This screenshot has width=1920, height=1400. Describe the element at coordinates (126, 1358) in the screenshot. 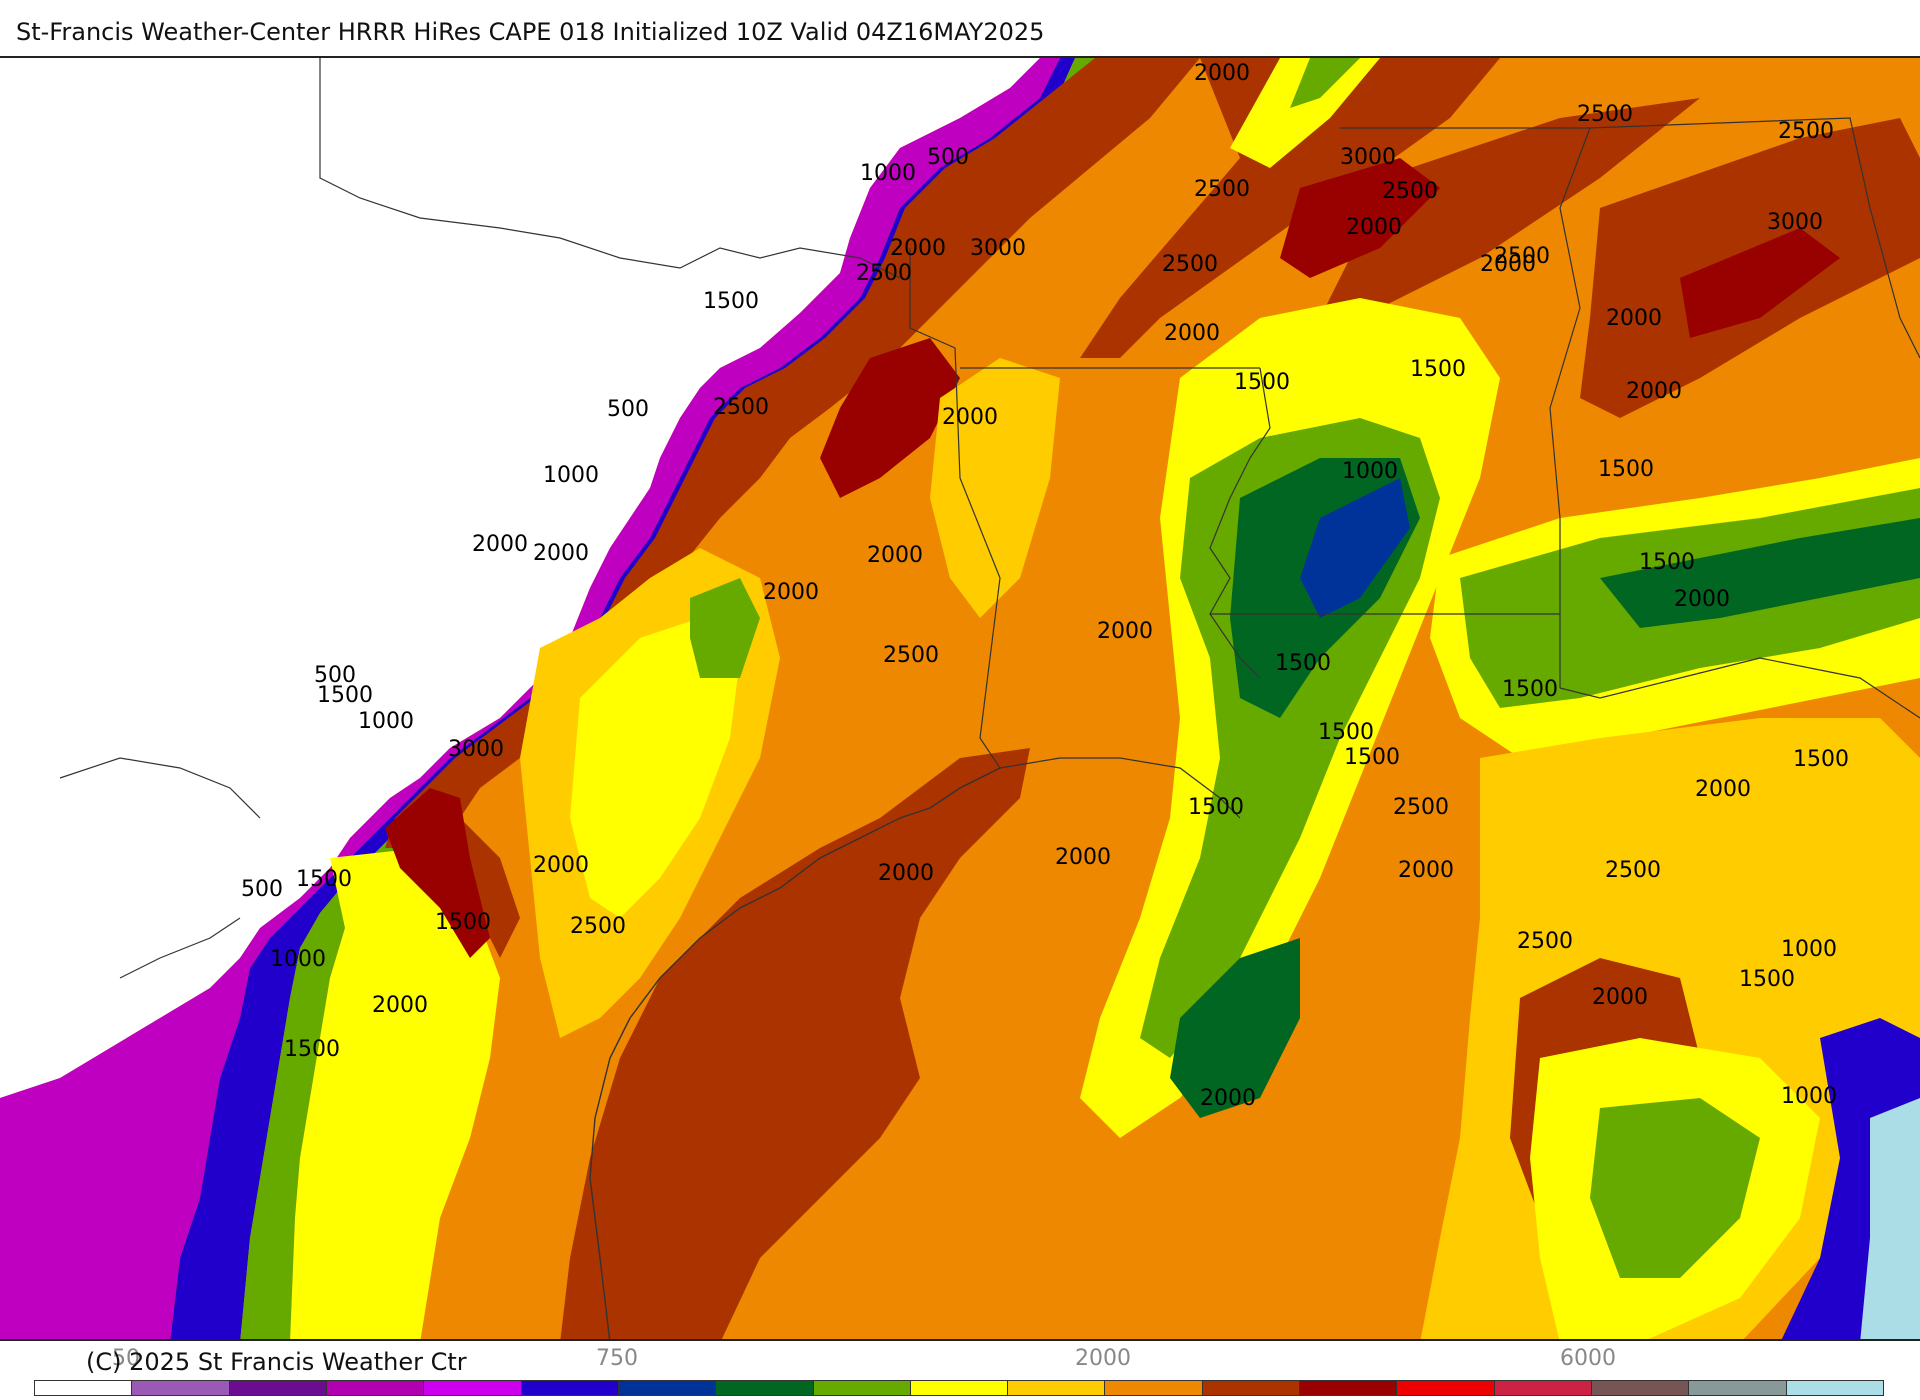

I see `colorbar-tick-50: 50` at that location.